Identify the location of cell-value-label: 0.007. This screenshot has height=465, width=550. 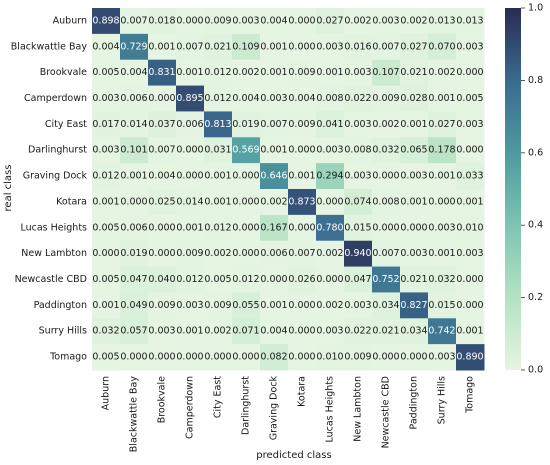
(385, 253).